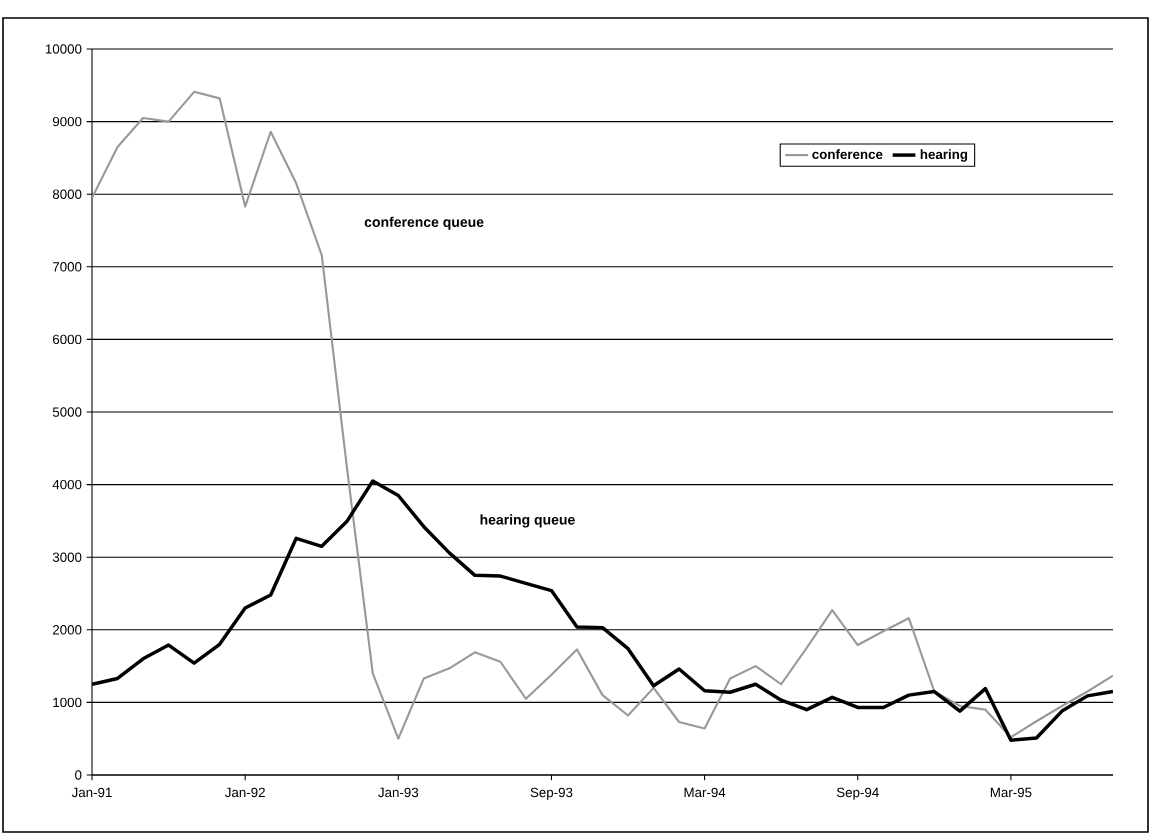 The height and width of the screenshot is (840, 1151). What do you see at coordinates (551, 793) in the screenshot?
I see `x-tick-label: Sep-93` at bounding box center [551, 793].